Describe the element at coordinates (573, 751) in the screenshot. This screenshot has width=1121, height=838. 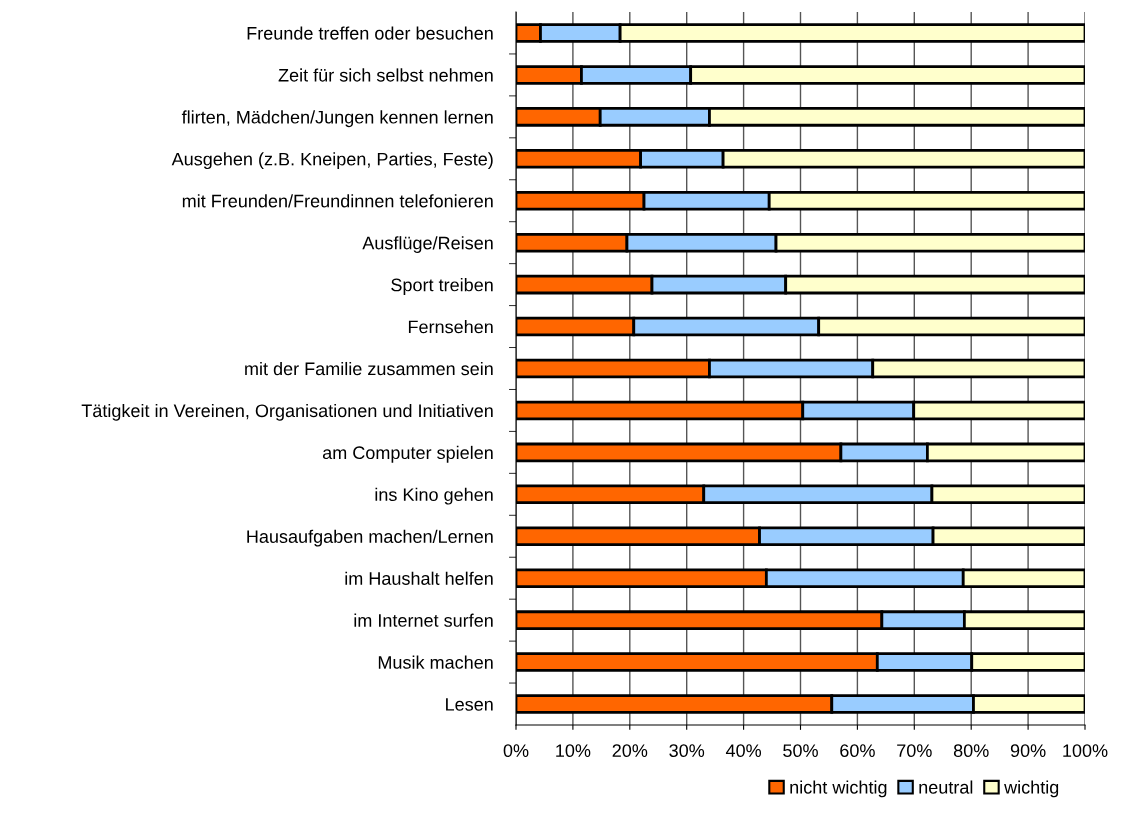
I see `x-tick-label: 10%` at that location.